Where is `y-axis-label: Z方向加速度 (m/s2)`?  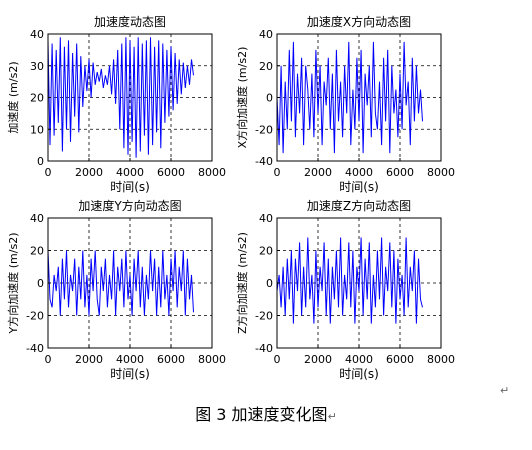
y-axis-label: Z方向加速度 (m/s2) is located at coordinates (242, 283).